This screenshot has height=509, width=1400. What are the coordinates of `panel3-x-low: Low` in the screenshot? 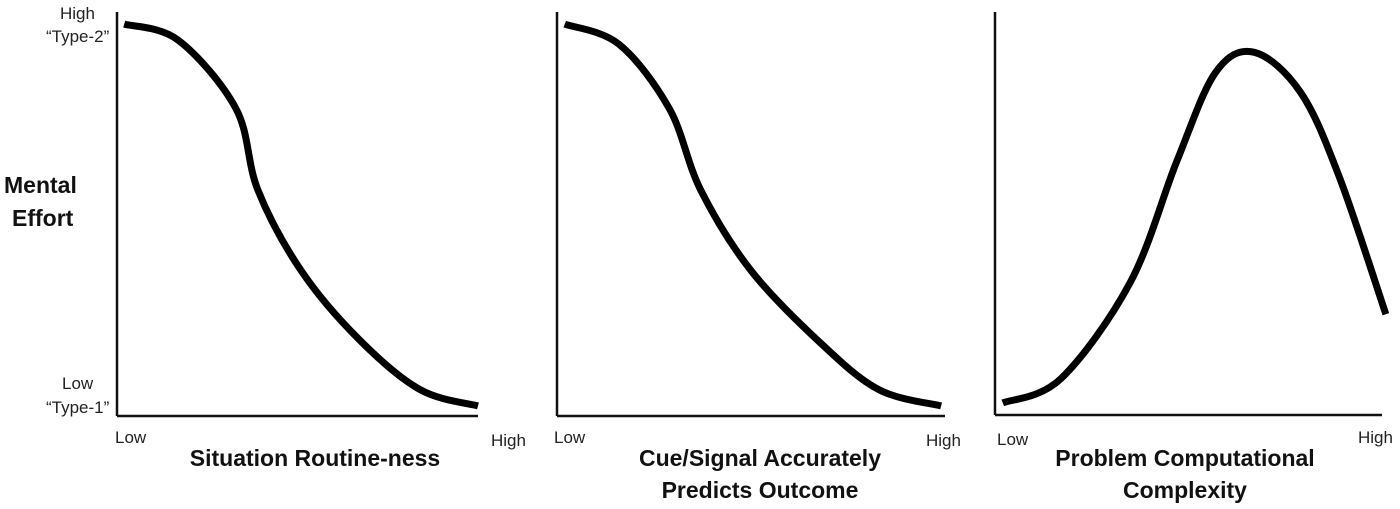 It's located at (1013, 439).